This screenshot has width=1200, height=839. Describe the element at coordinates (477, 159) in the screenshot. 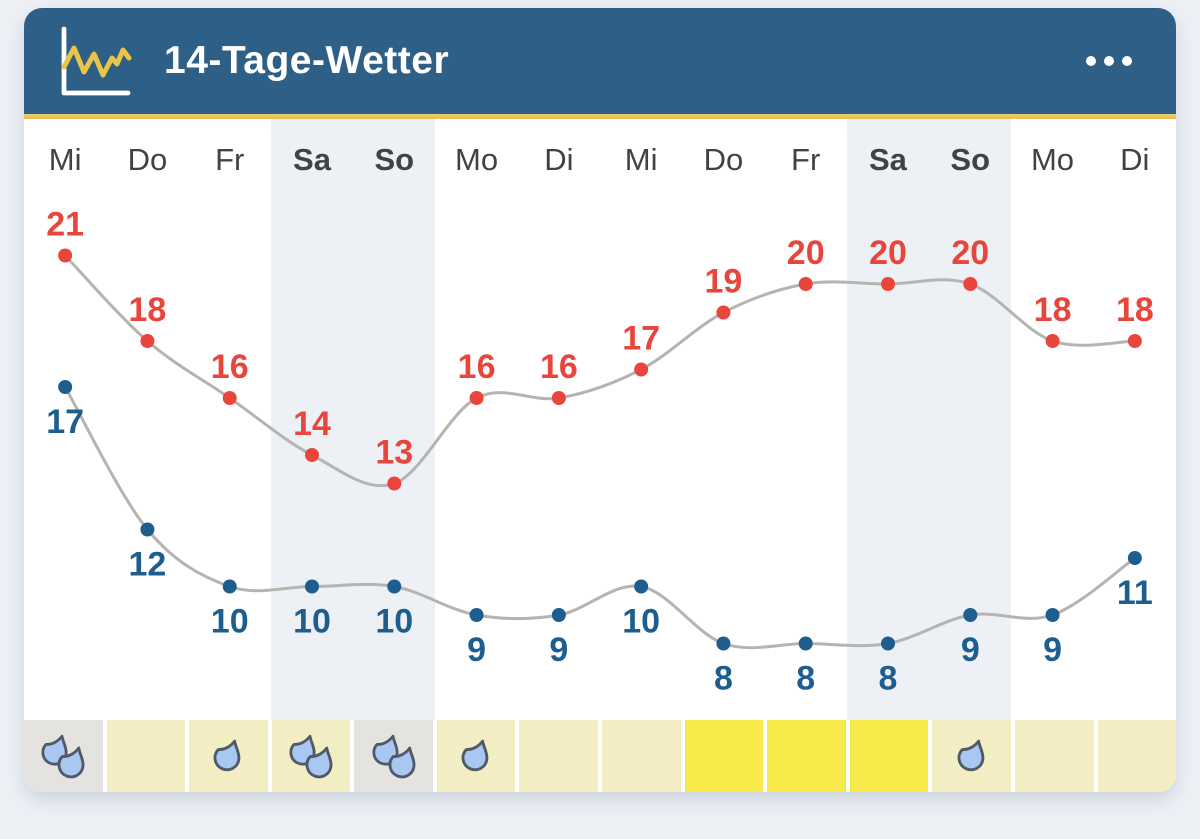

I see `day-label-5: Mo` at that location.